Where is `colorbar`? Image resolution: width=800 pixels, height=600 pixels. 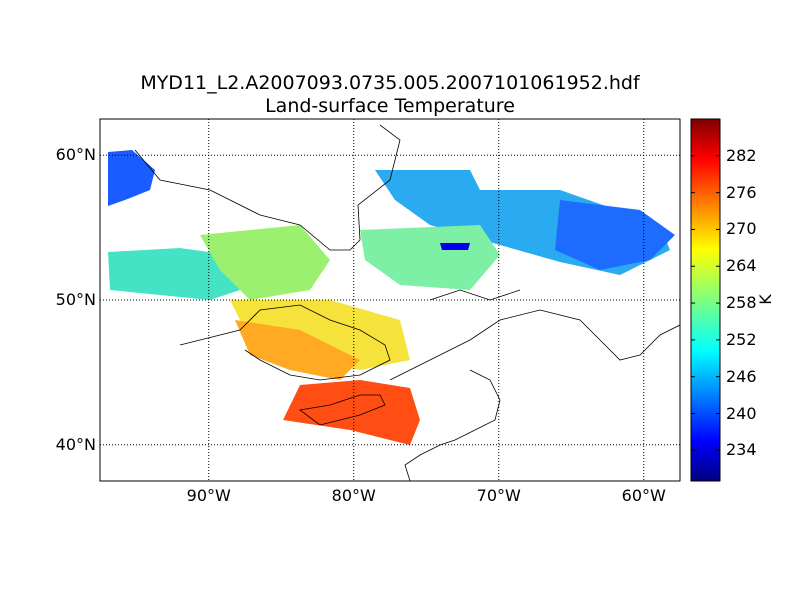
colorbar is located at coordinates (705, 300).